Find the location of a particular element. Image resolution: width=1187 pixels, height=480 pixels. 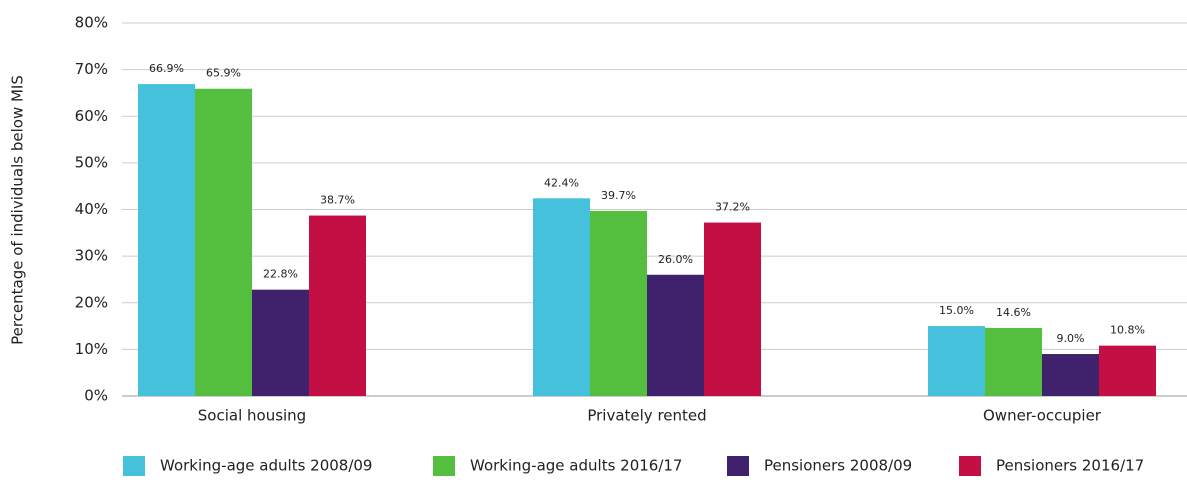

y-tick-label: 40% is located at coordinates (91, 209).